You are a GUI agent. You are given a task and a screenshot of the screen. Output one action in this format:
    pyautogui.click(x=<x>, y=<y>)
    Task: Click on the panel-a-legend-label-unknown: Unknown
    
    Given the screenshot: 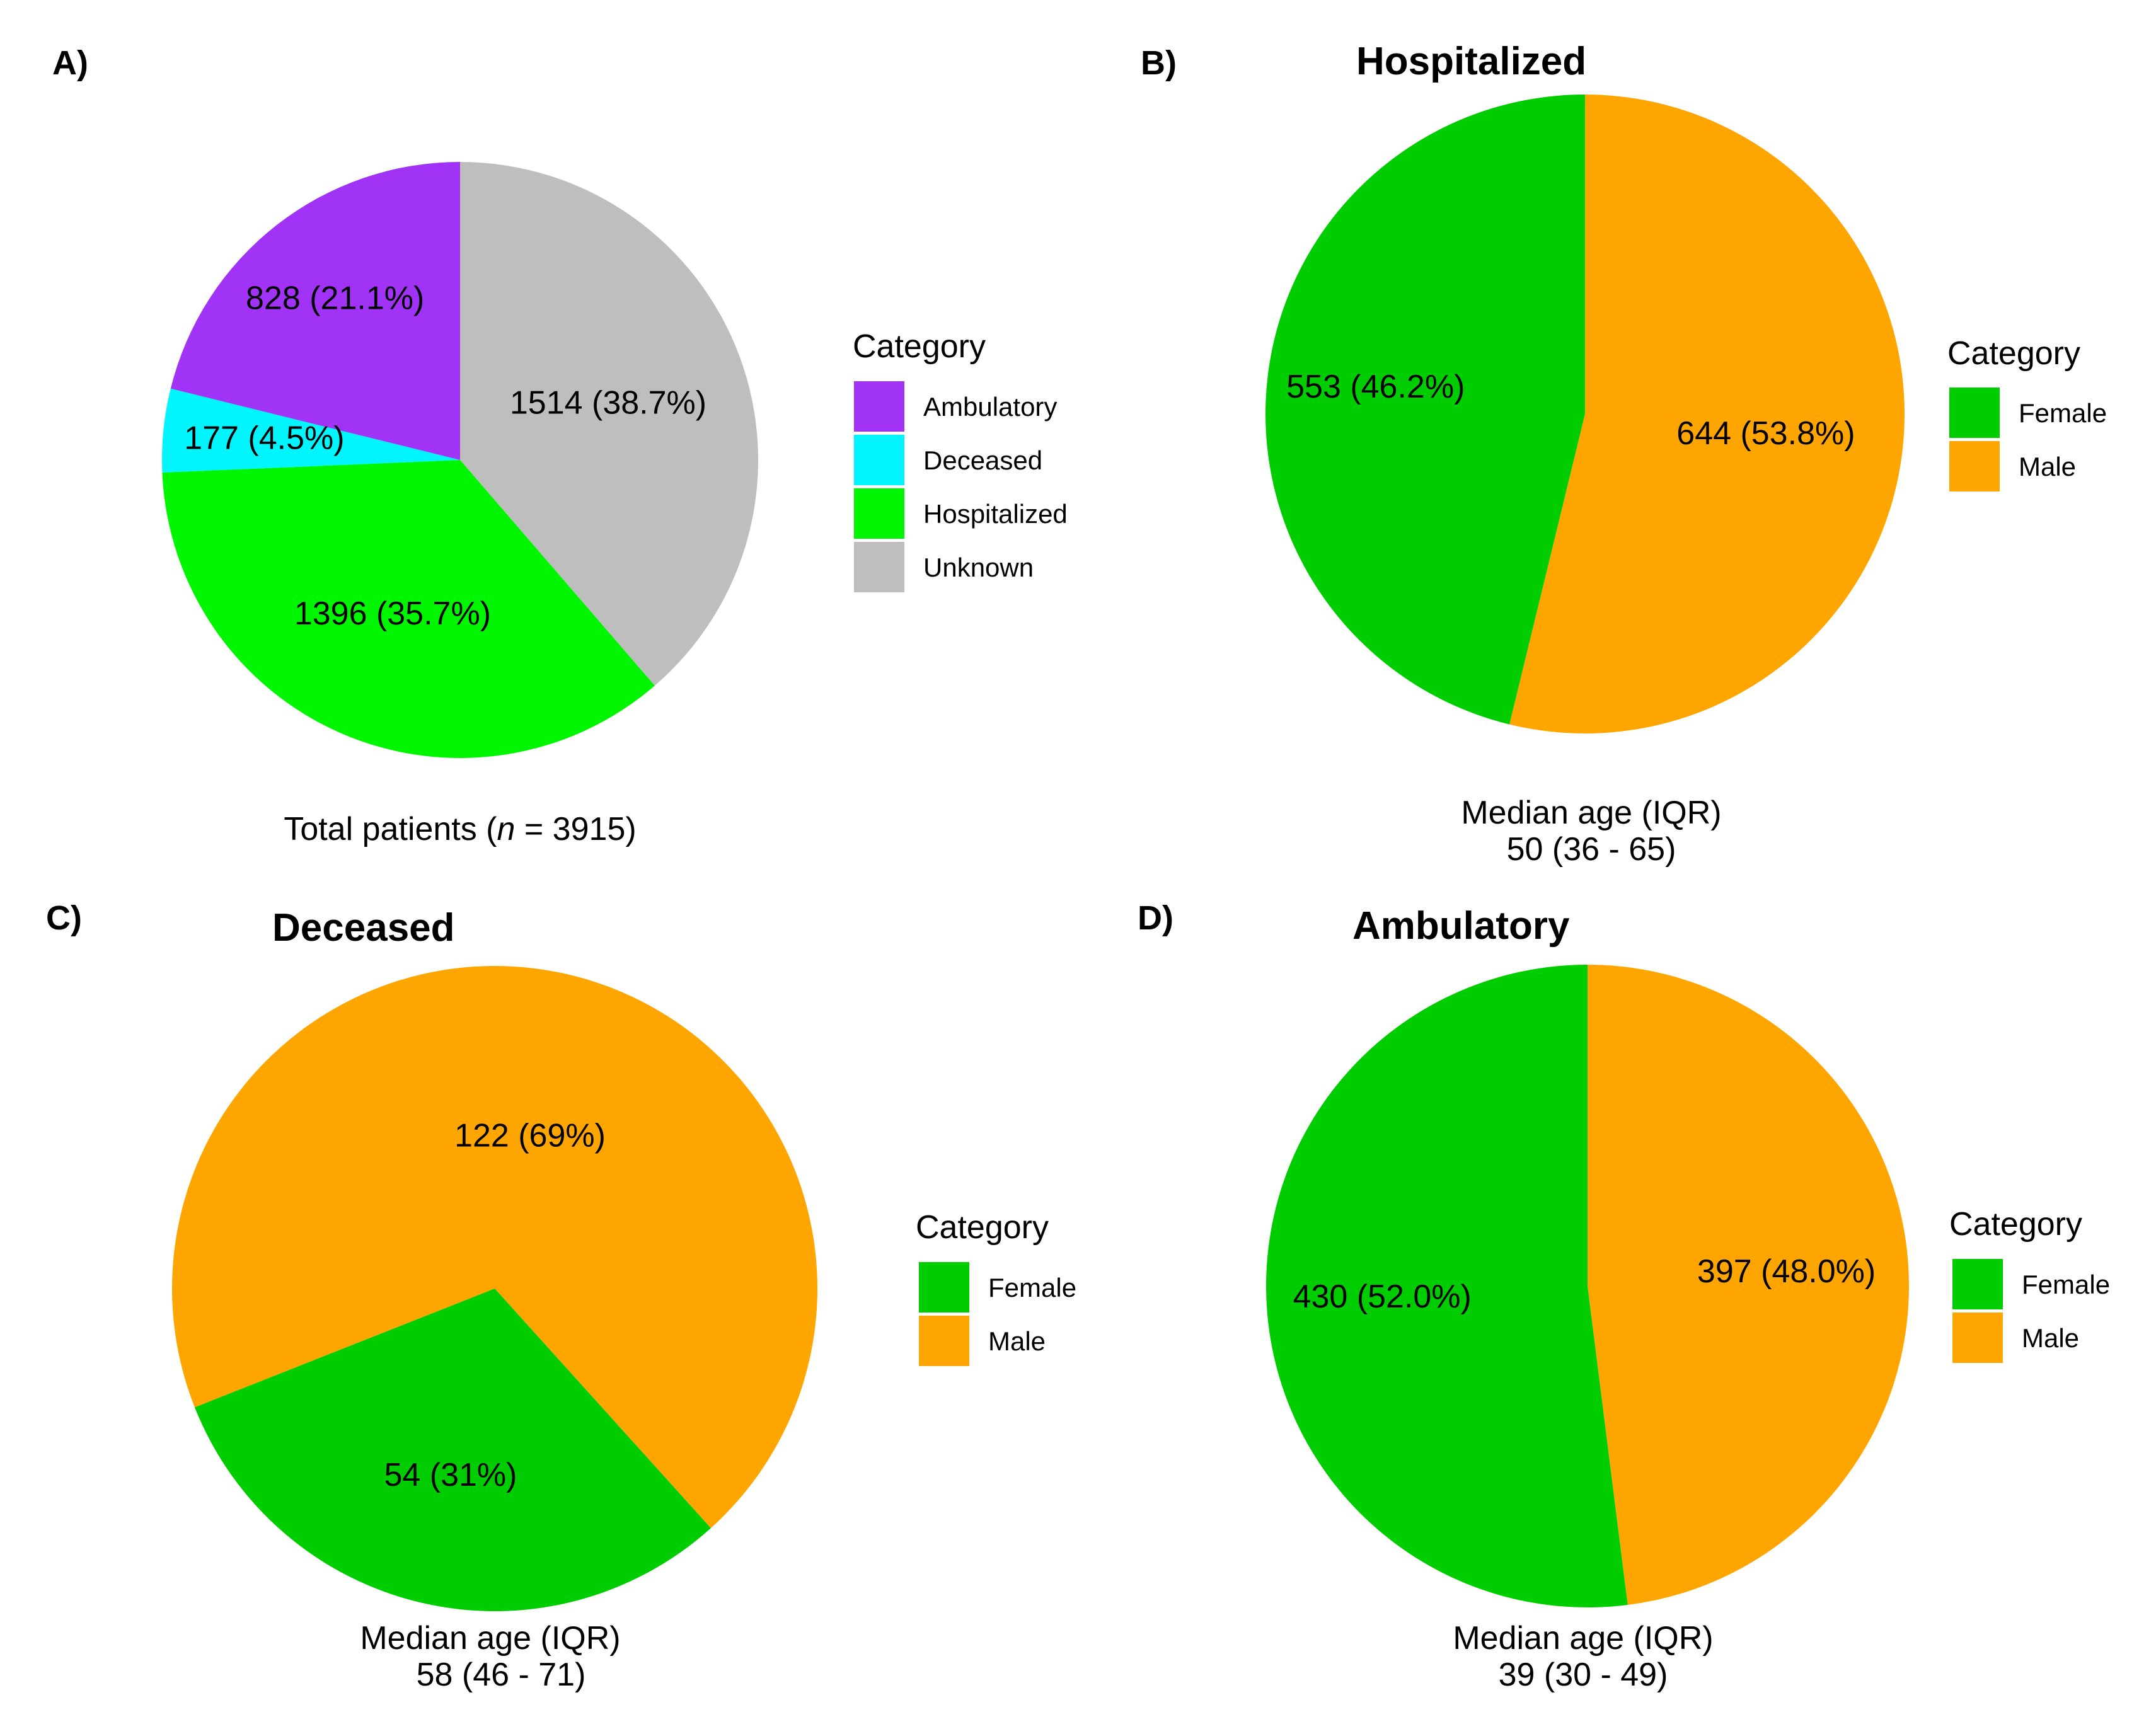 What is the action you would take?
    pyautogui.click(x=978, y=567)
    